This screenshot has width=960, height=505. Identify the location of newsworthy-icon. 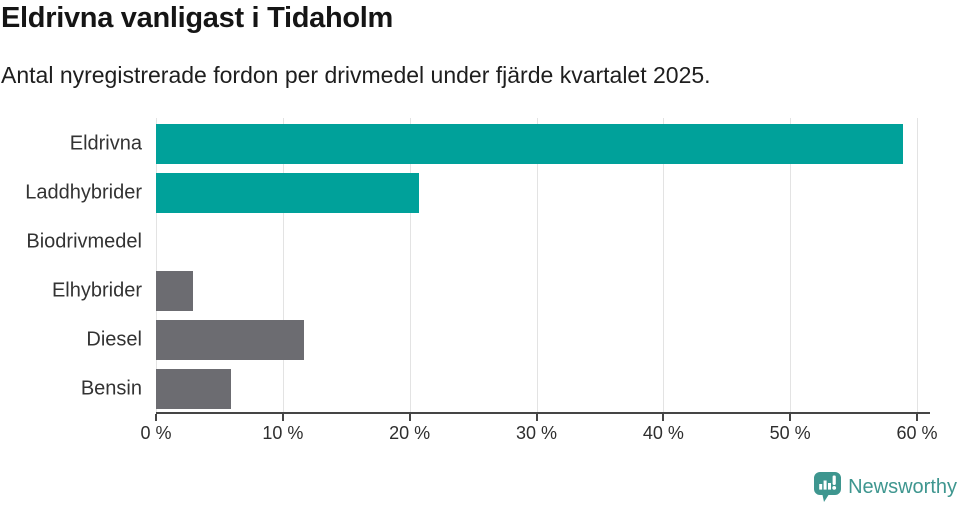
(828, 487).